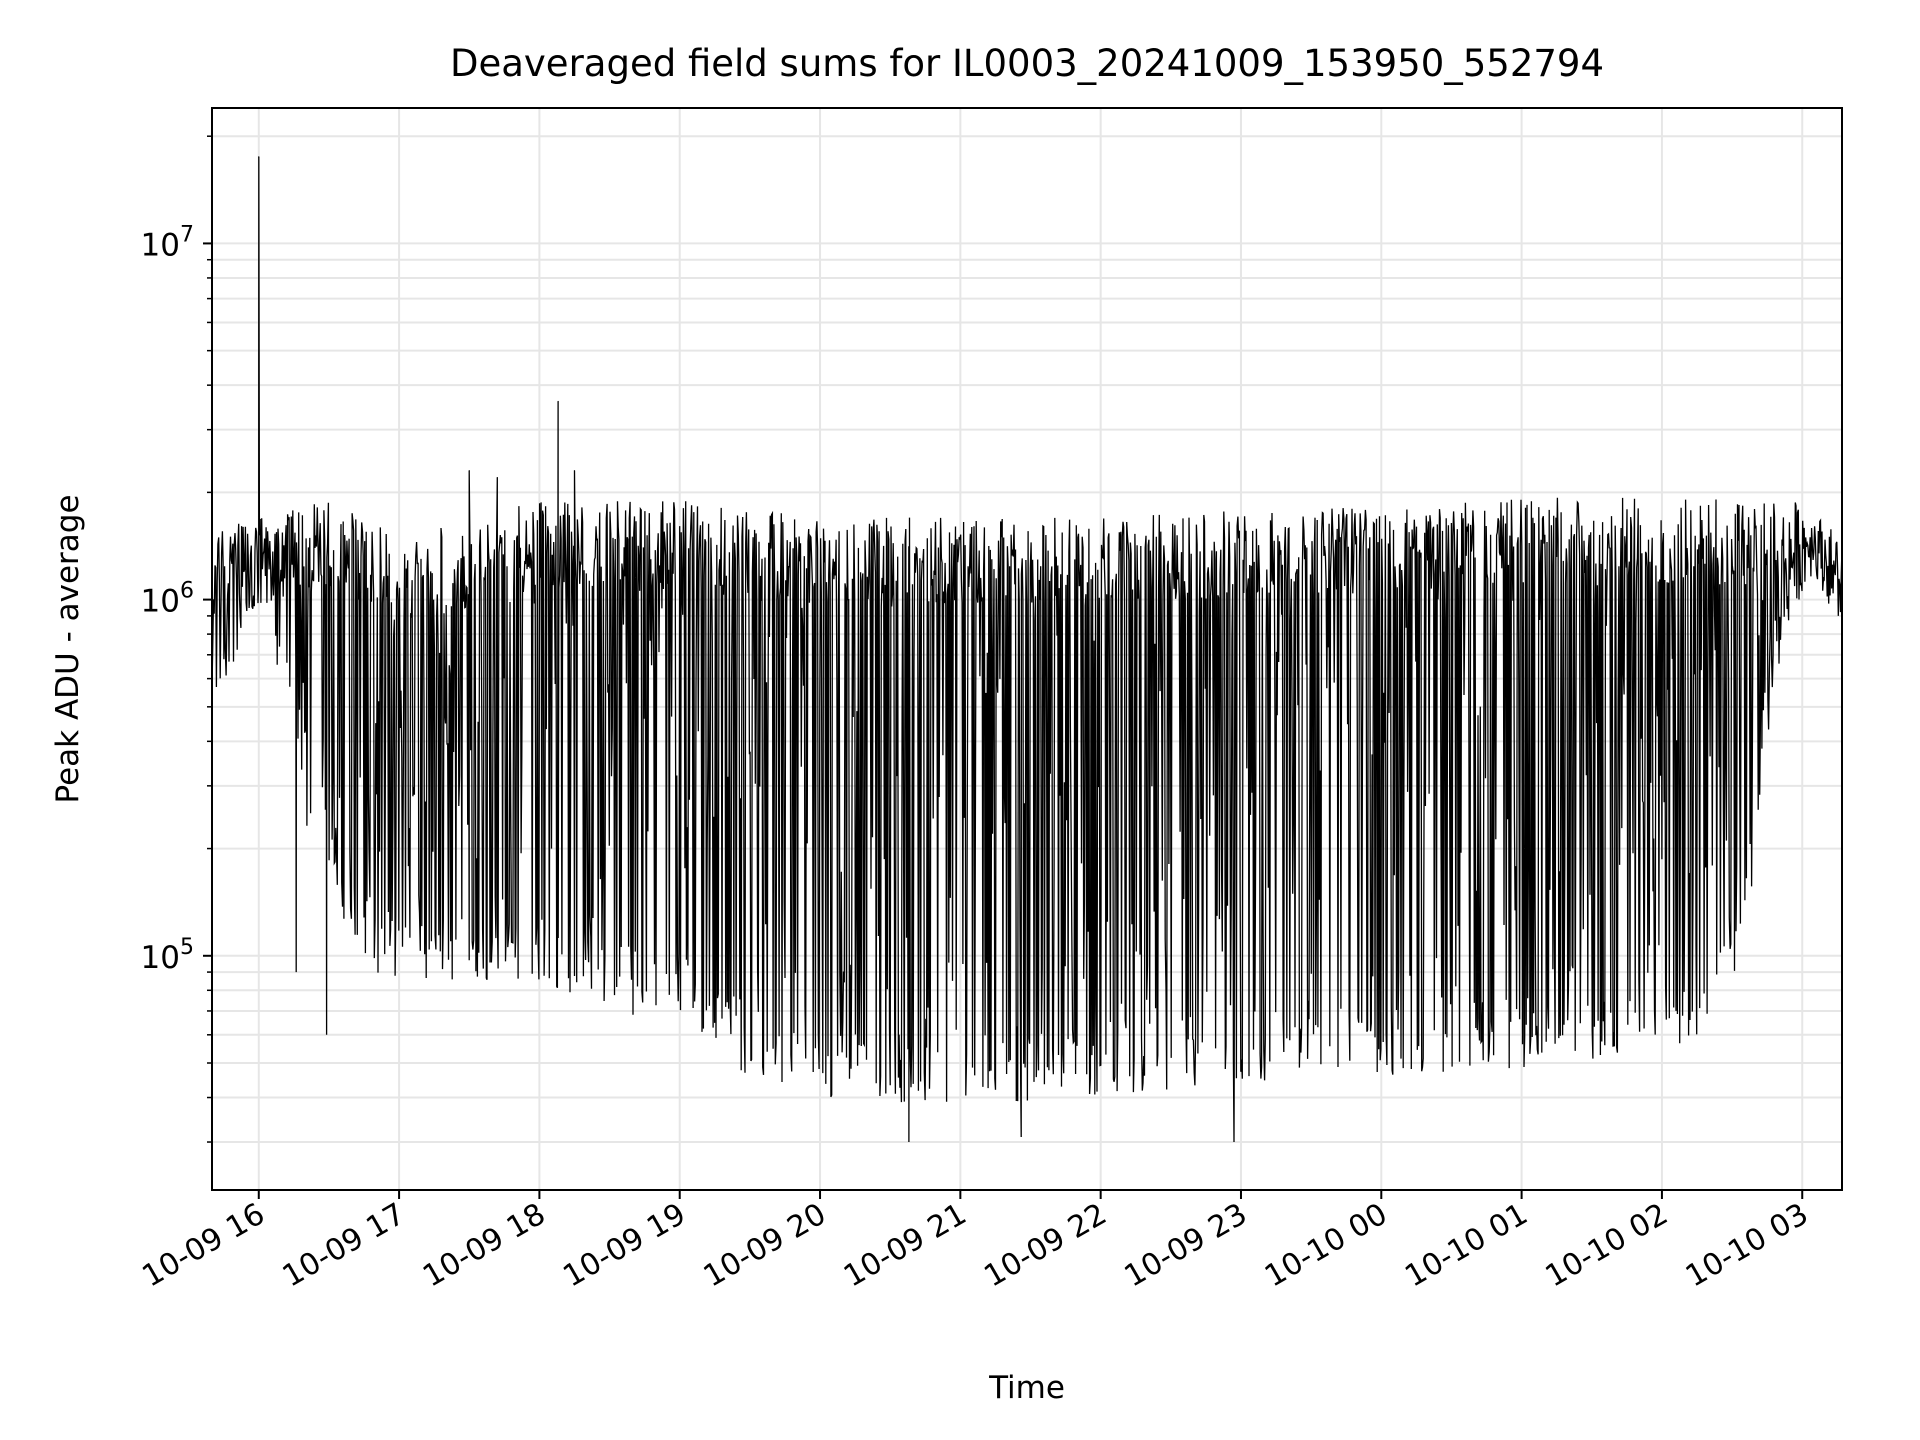  What do you see at coordinates (68, 648) in the screenshot?
I see `y-axis-label: Peak ADU - average` at bounding box center [68, 648].